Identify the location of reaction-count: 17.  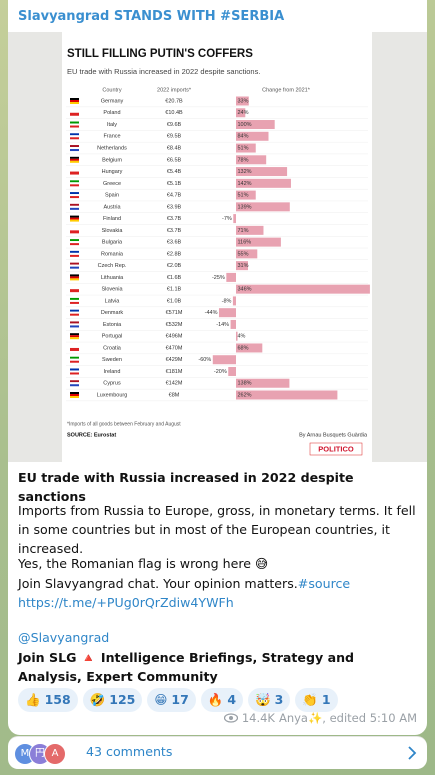
(180, 699).